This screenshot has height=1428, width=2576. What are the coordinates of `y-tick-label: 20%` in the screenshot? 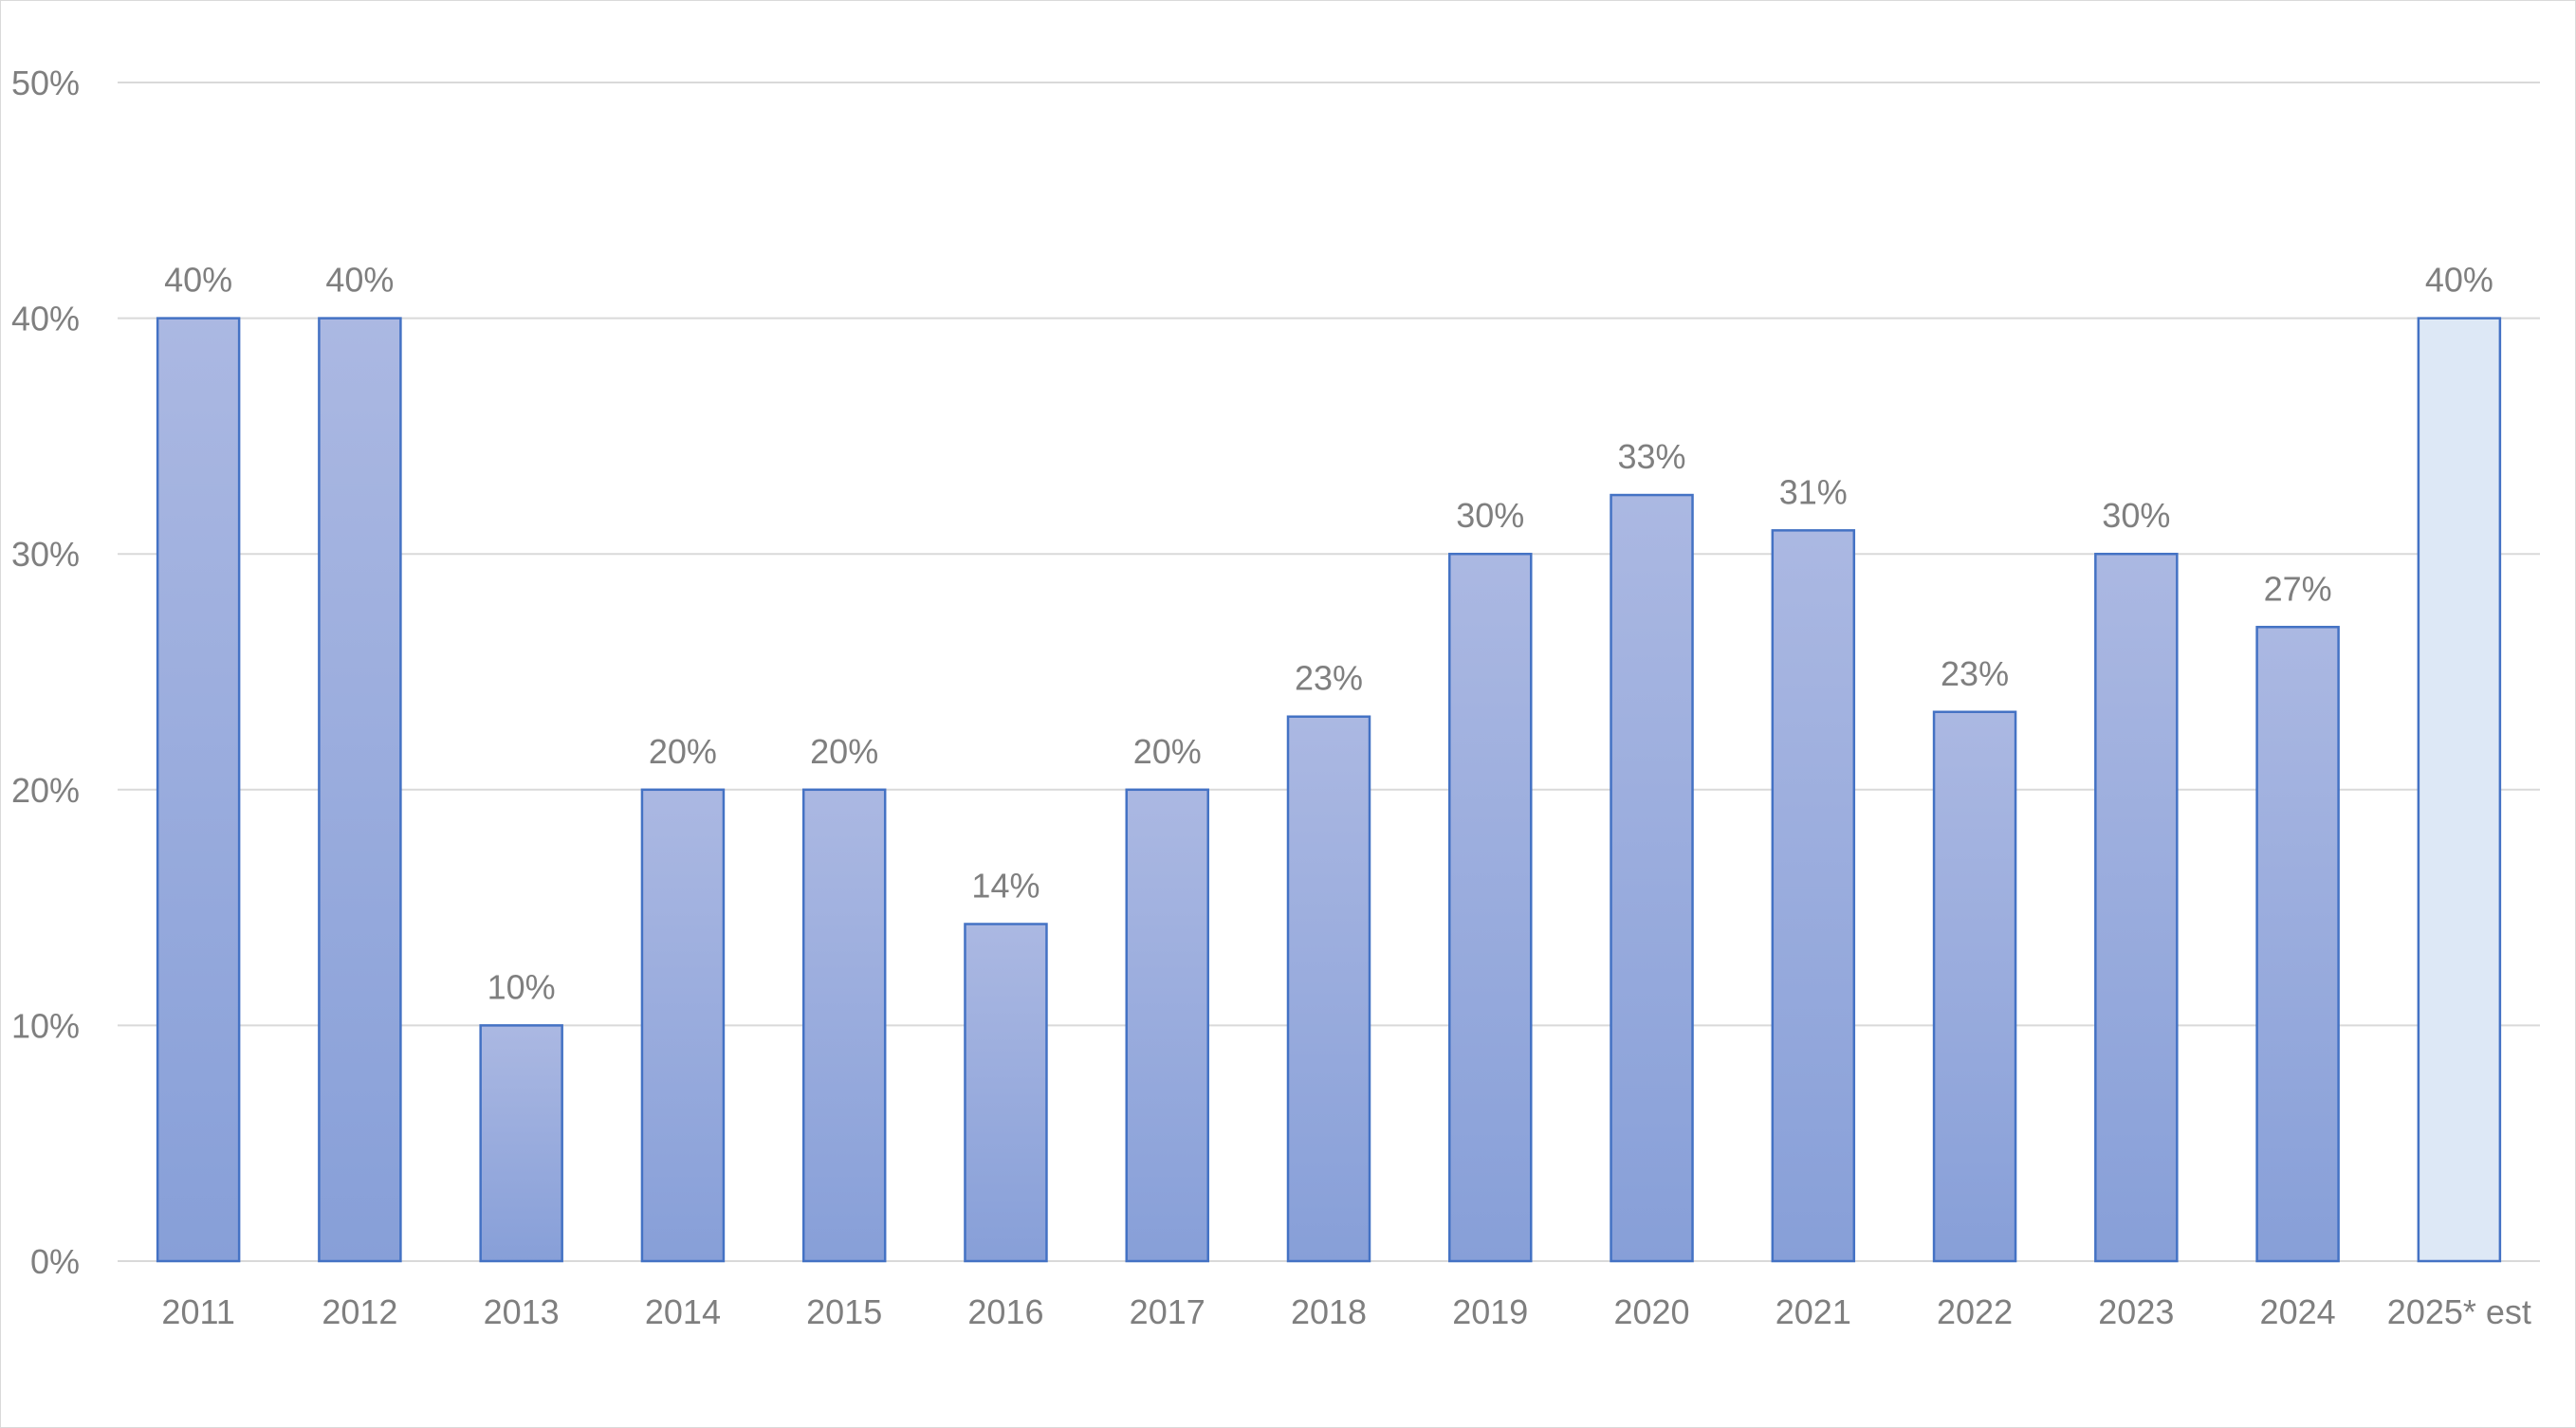 It's located at (45, 790).